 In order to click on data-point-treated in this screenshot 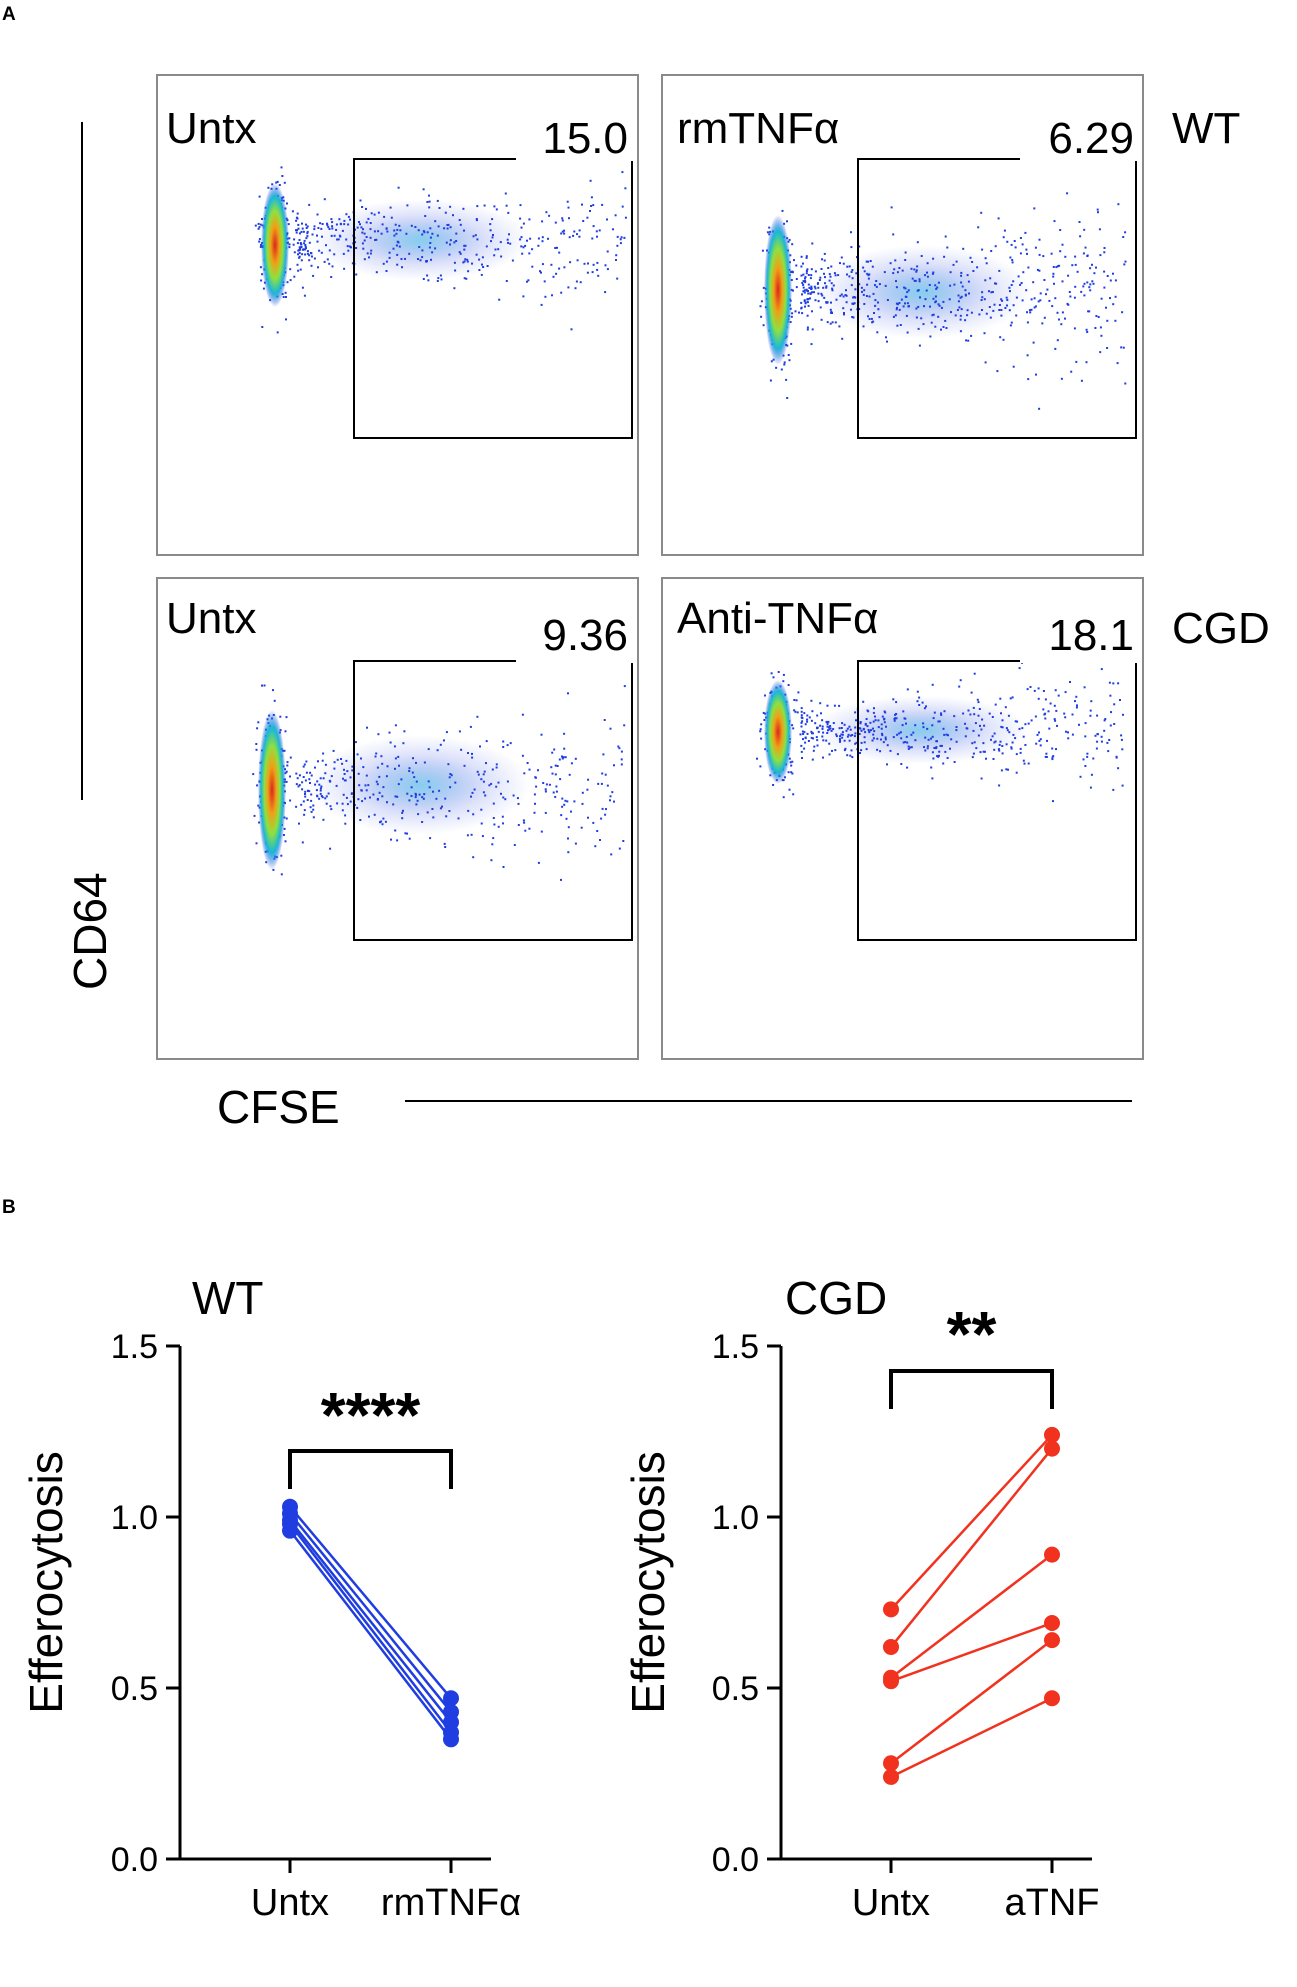, I will do `click(1052, 1698)`.